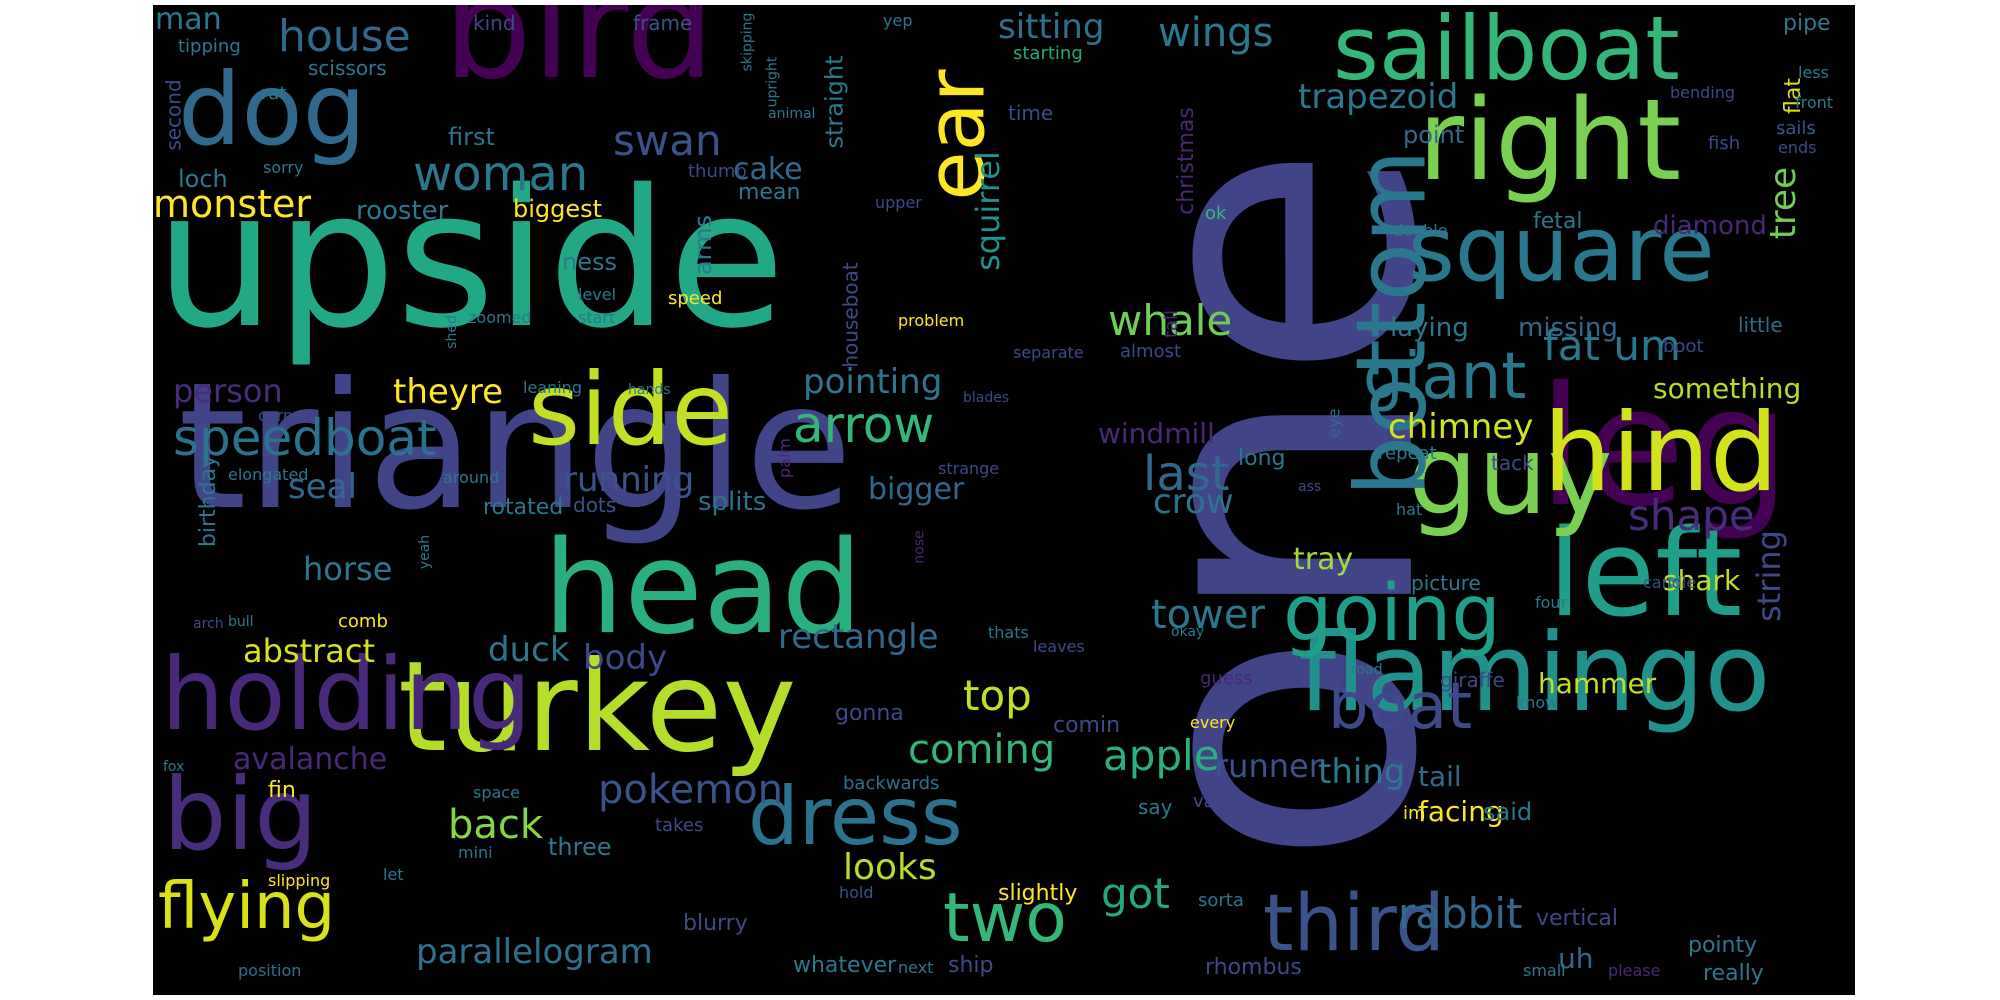 This screenshot has height=1000, width=2000. What do you see at coordinates (1796, 128) in the screenshot?
I see `word: sails` at bounding box center [1796, 128].